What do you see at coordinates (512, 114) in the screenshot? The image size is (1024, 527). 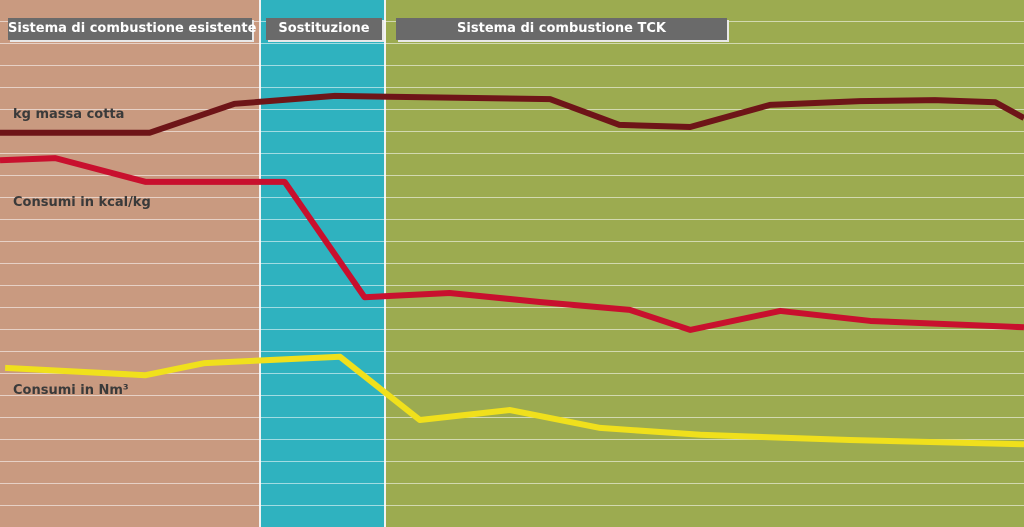 I see `line` at bounding box center [512, 114].